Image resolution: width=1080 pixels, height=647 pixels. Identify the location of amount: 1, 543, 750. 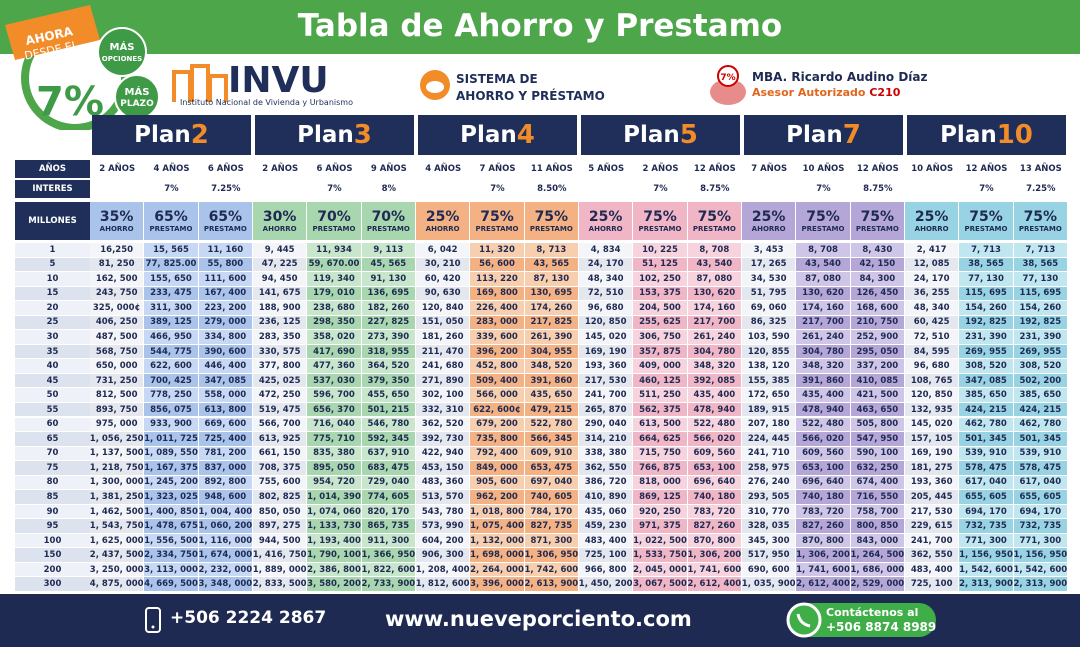
(117, 526).